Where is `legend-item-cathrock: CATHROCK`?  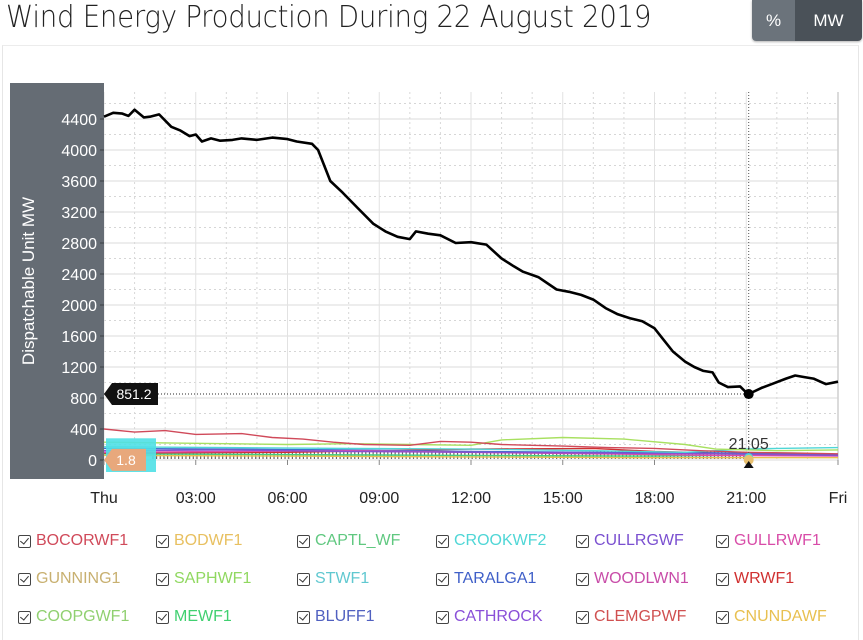 legend-item-cathrock: CATHROCK is located at coordinates (489, 617).